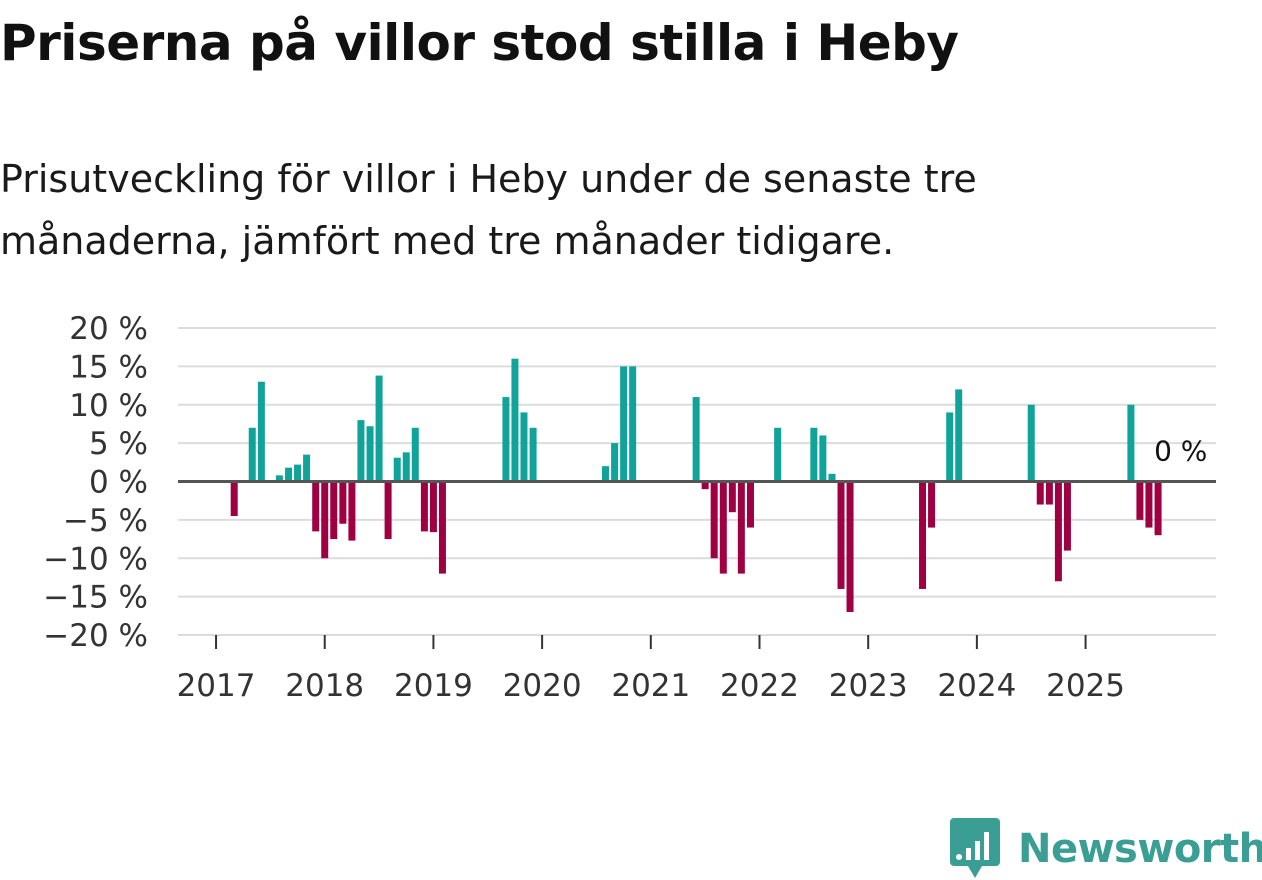  What do you see at coordinates (324, 686) in the screenshot?
I see `x-tick-label: 2018` at bounding box center [324, 686].